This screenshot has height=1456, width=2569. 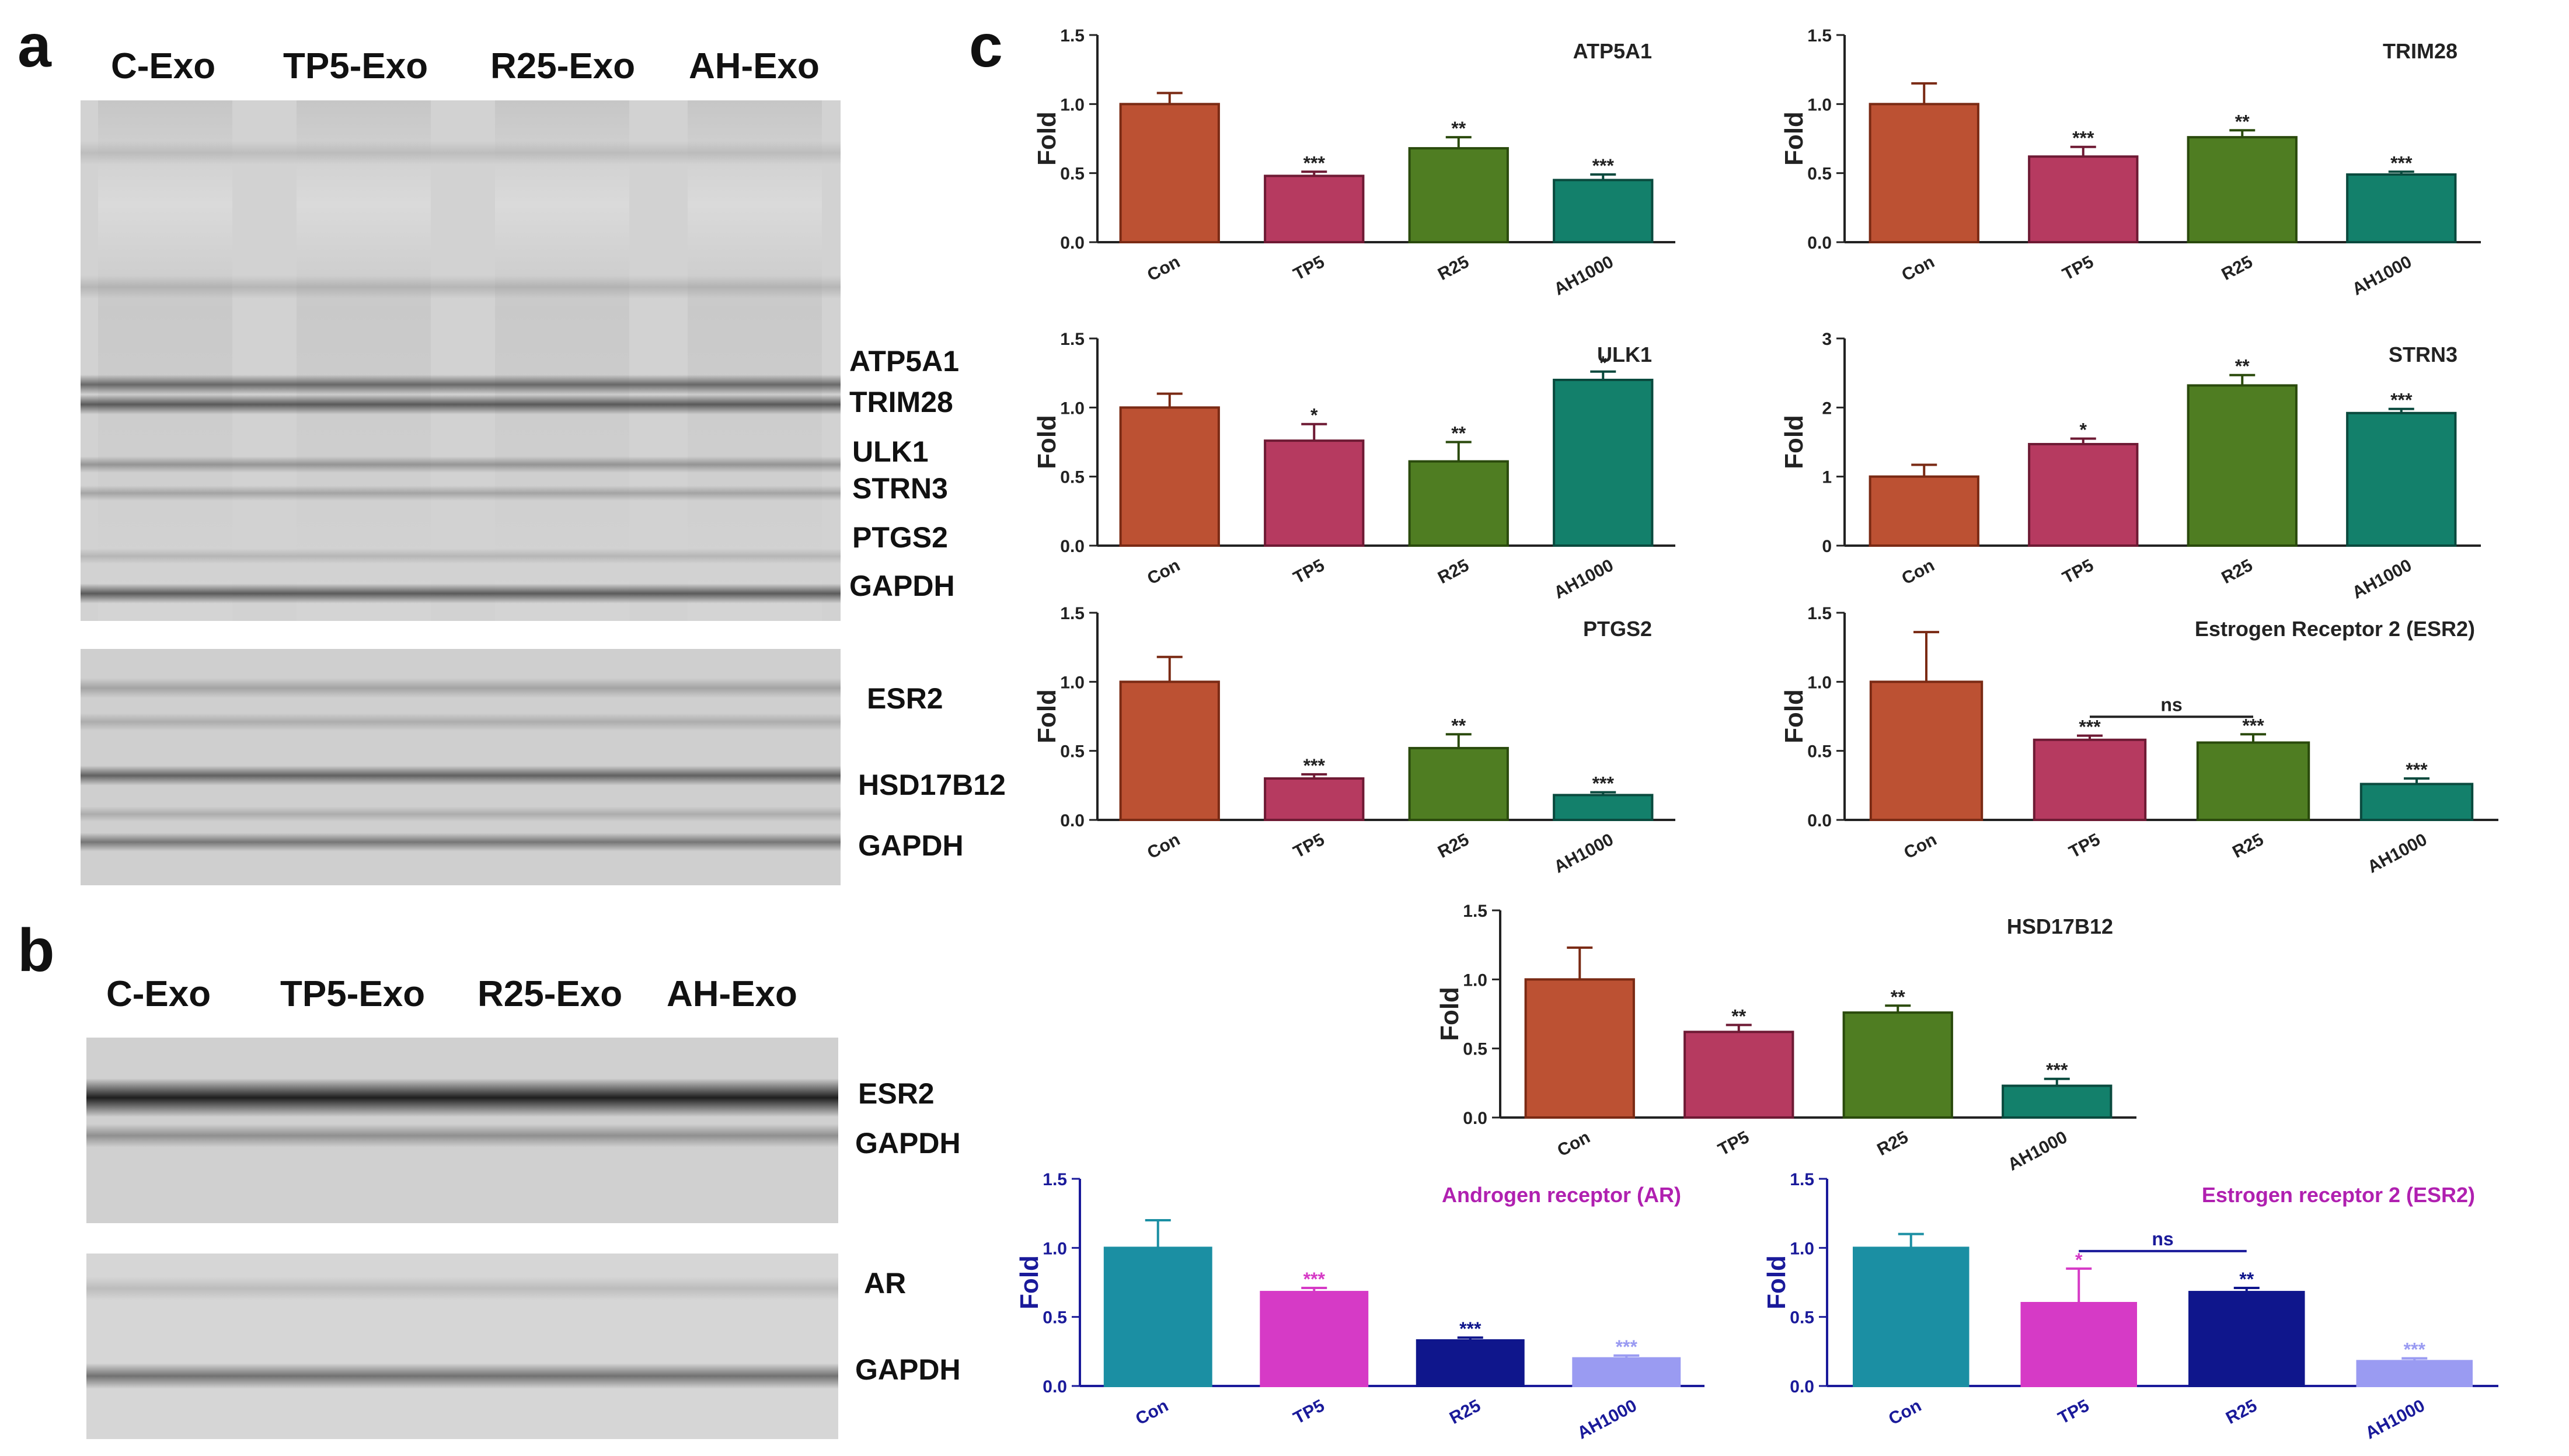 What do you see at coordinates (932, 785) in the screenshot?
I see `band-label-hsd17b12: HSD17B12` at bounding box center [932, 785].